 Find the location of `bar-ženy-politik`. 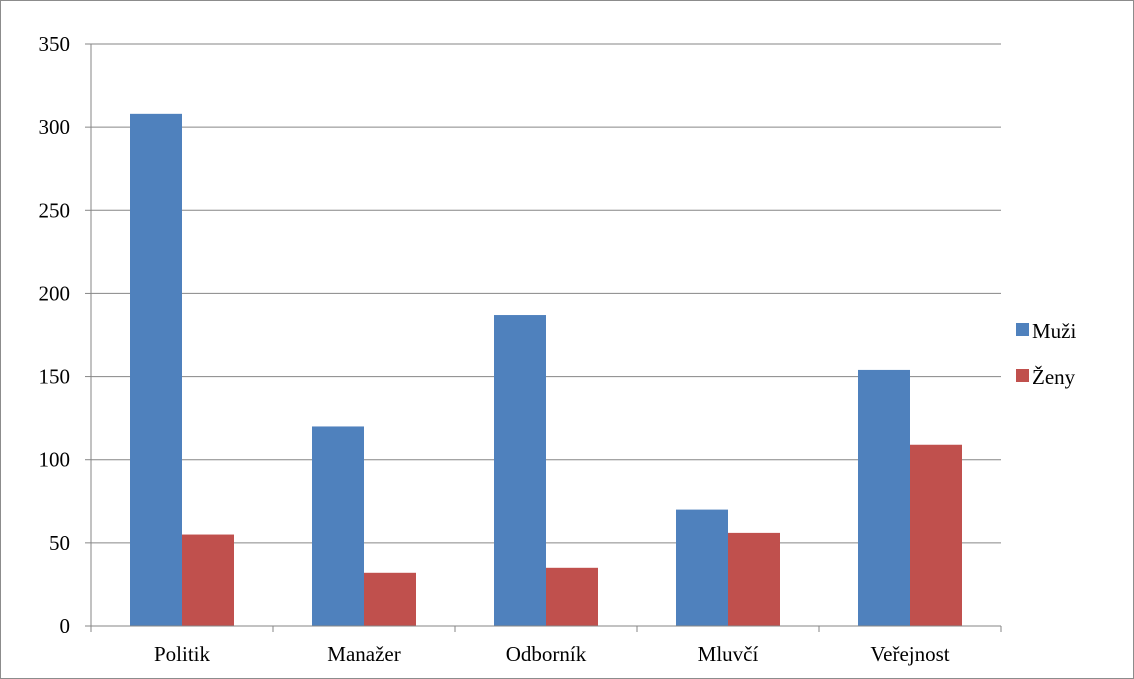

bar-ženy-politik is located at coordinates (208, 580).